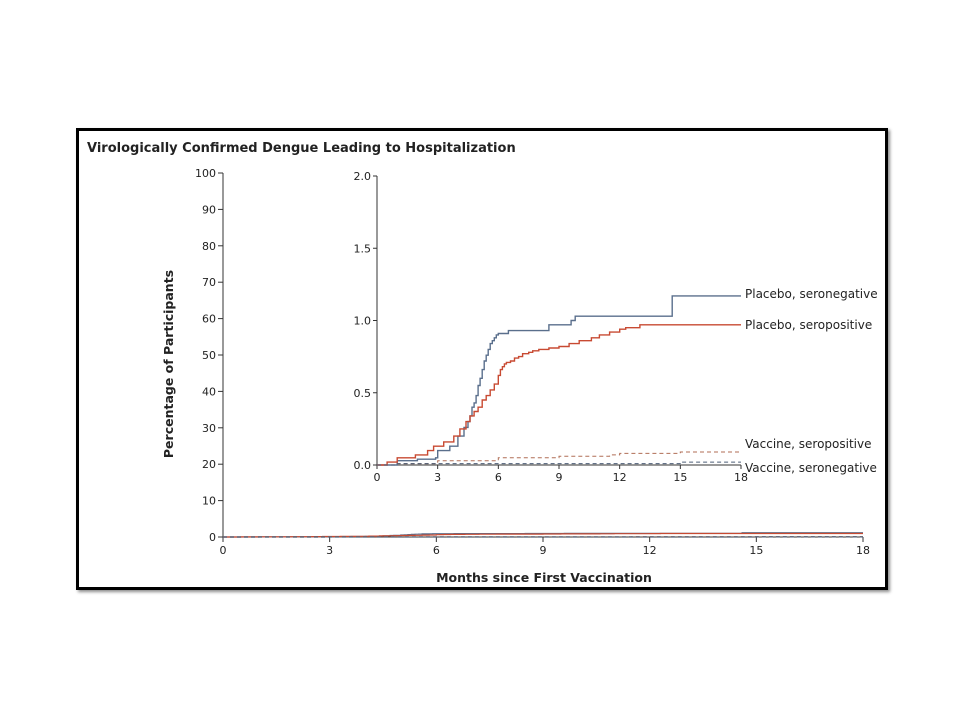  Describe the element at coordinates (741, 477) in the screenshot. I see `inset-x-tick-label: 18` at that location.